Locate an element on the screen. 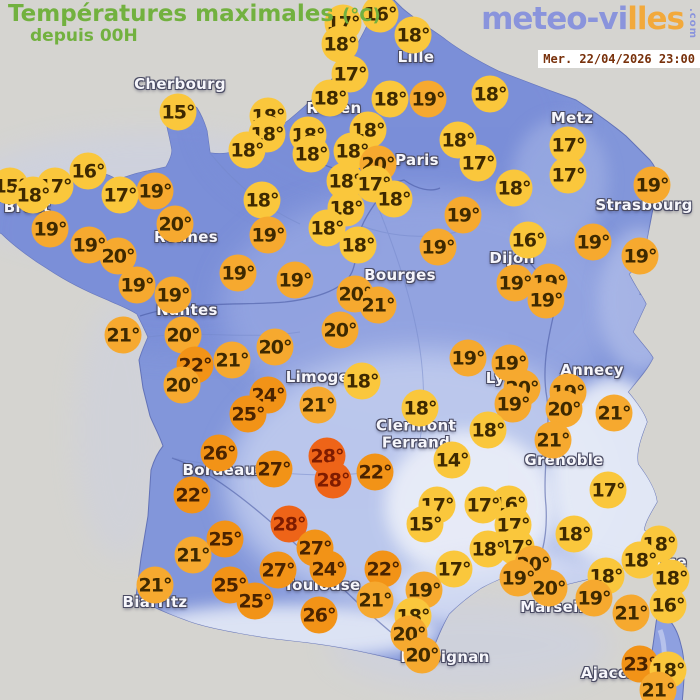 This screenshot has width=700, height=700. page-title: Températures maximales (°C) is located at coordinates (194, 14).